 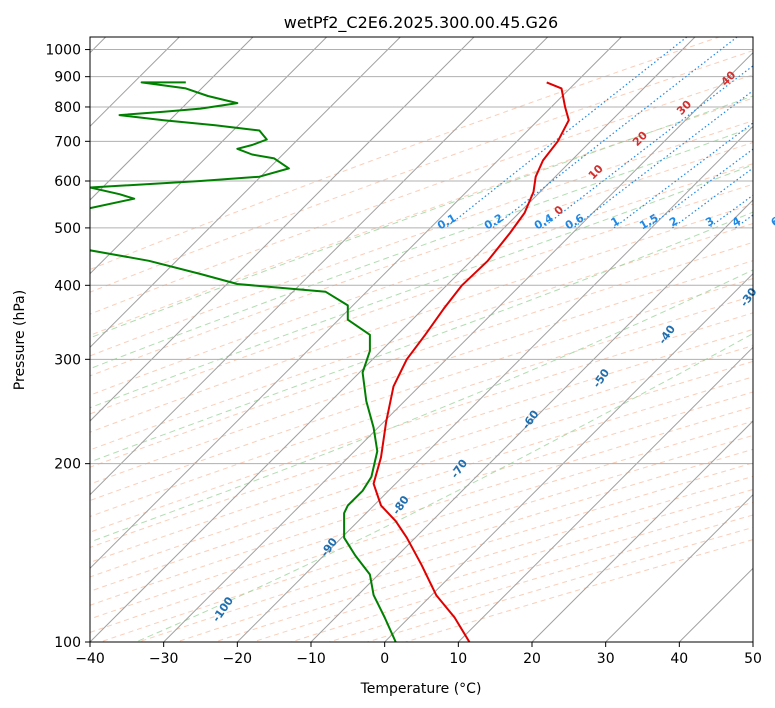 What do you see at coordinates (67, 182) in the screenshot?
I see `y-tick-label: 600` at bounding box center [67, 182].